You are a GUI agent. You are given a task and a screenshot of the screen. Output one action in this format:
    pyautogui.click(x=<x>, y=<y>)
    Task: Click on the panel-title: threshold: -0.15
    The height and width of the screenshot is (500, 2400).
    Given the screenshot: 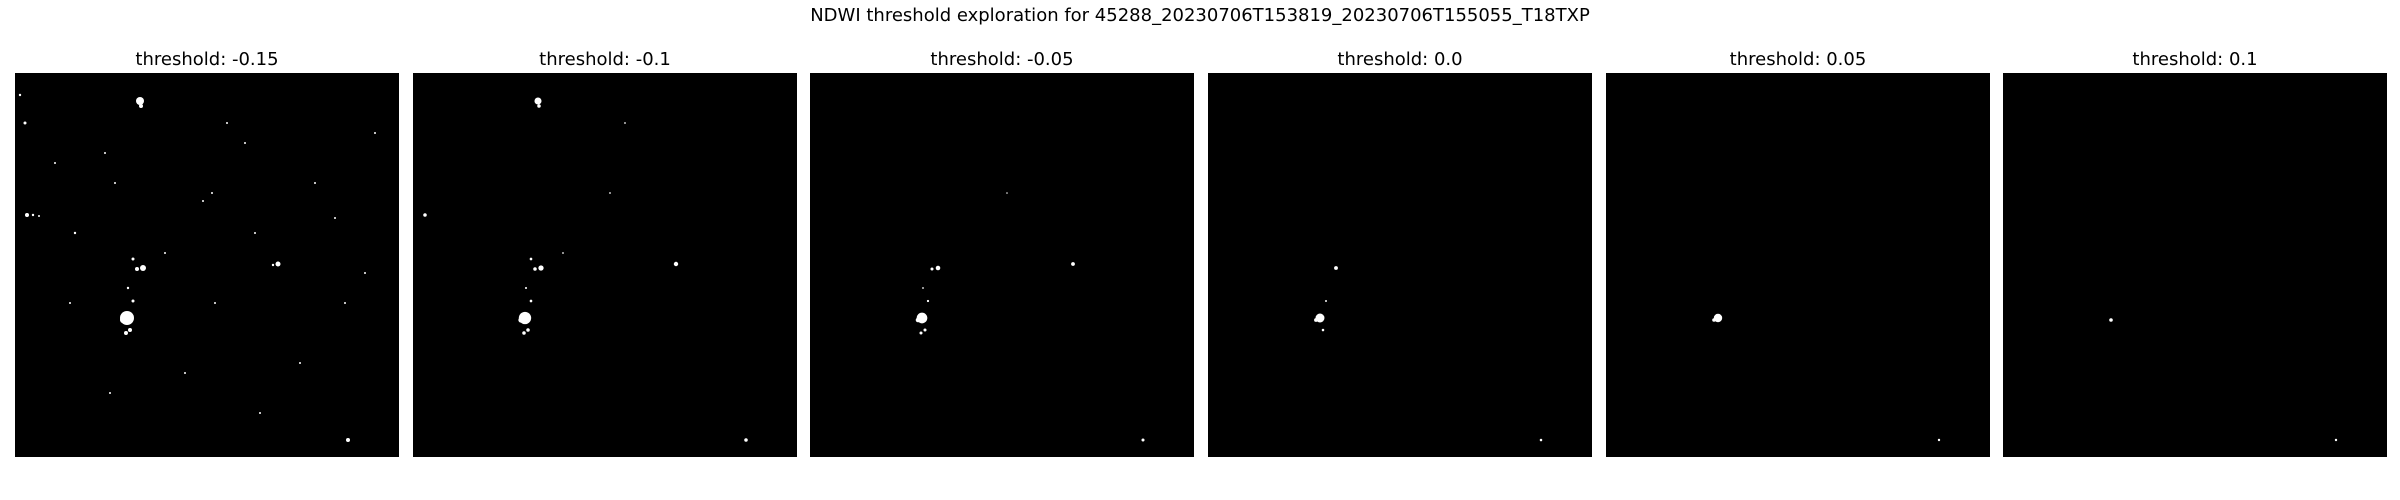 What is the action you would take?
    pyautogui.click(x=207, y=59)
    